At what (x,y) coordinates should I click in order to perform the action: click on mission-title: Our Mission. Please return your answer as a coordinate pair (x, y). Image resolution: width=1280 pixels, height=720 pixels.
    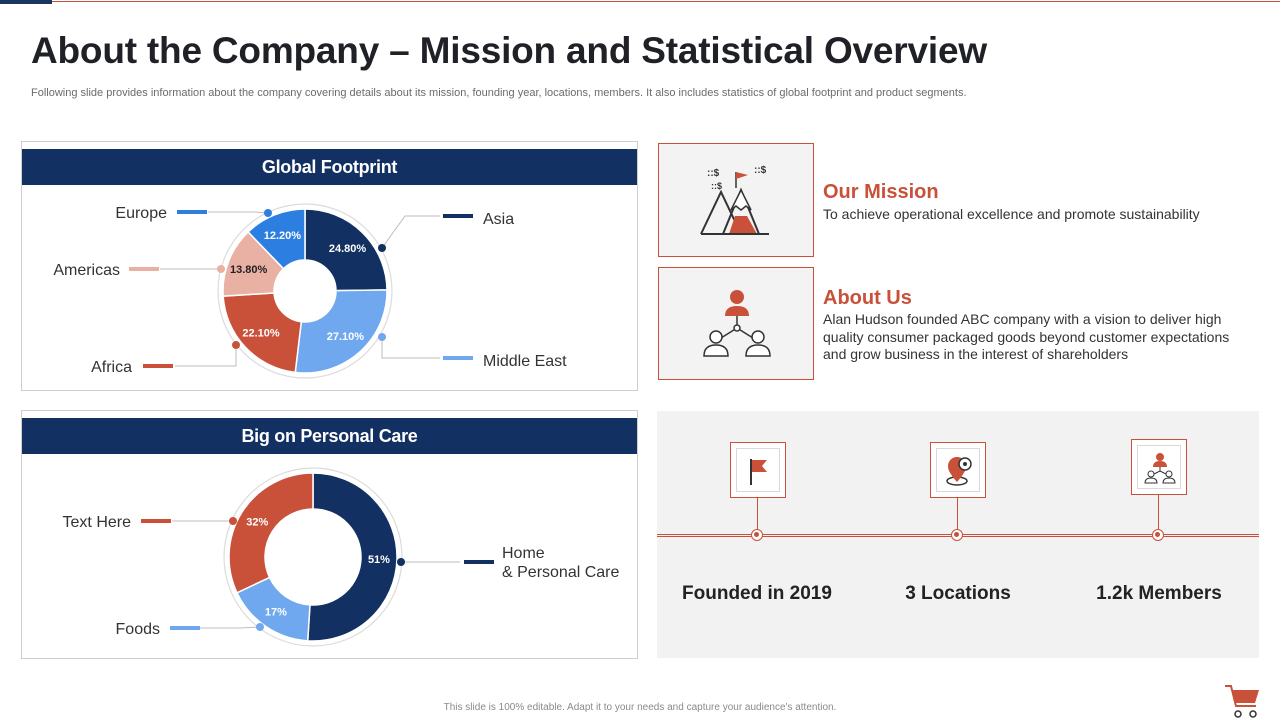
    Looking at the image, I should click on (881, 192).